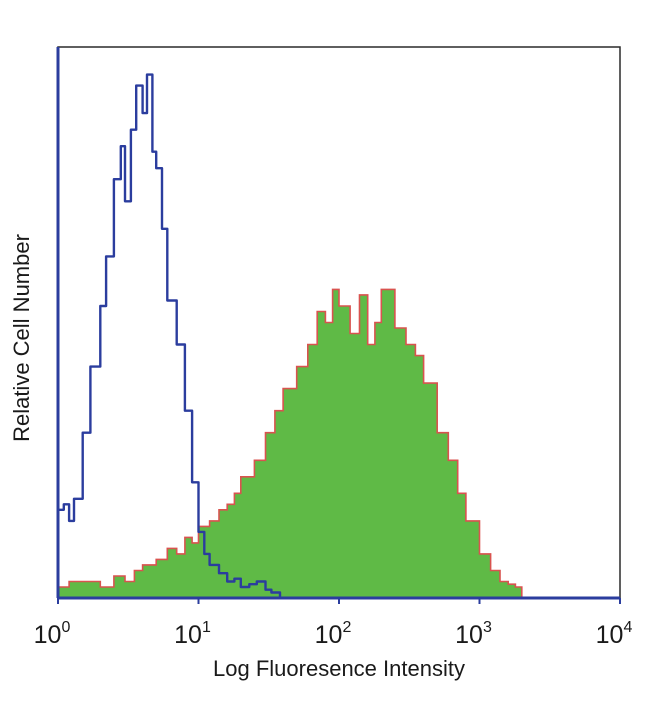 The image size is (650, 704). What do you see at coordinates (339, 668) in the screenshot?
I see `x-axis-label: Log Fluoresence Intensity` at bounding box center [339, 668].